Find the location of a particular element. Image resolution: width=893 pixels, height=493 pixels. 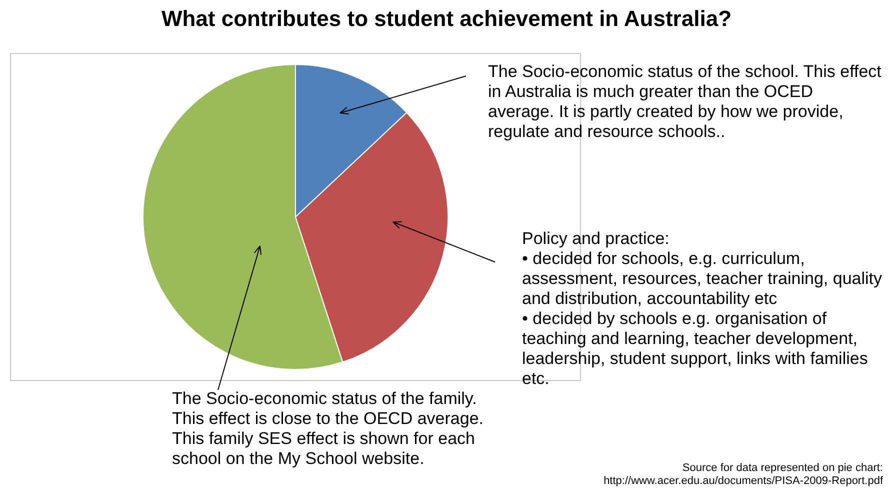

source-note: Source for data represented on pie chart: http://www.acer.edu.au/documents/PISA-2009-Report.pdf is located at coordinates (743, 475).